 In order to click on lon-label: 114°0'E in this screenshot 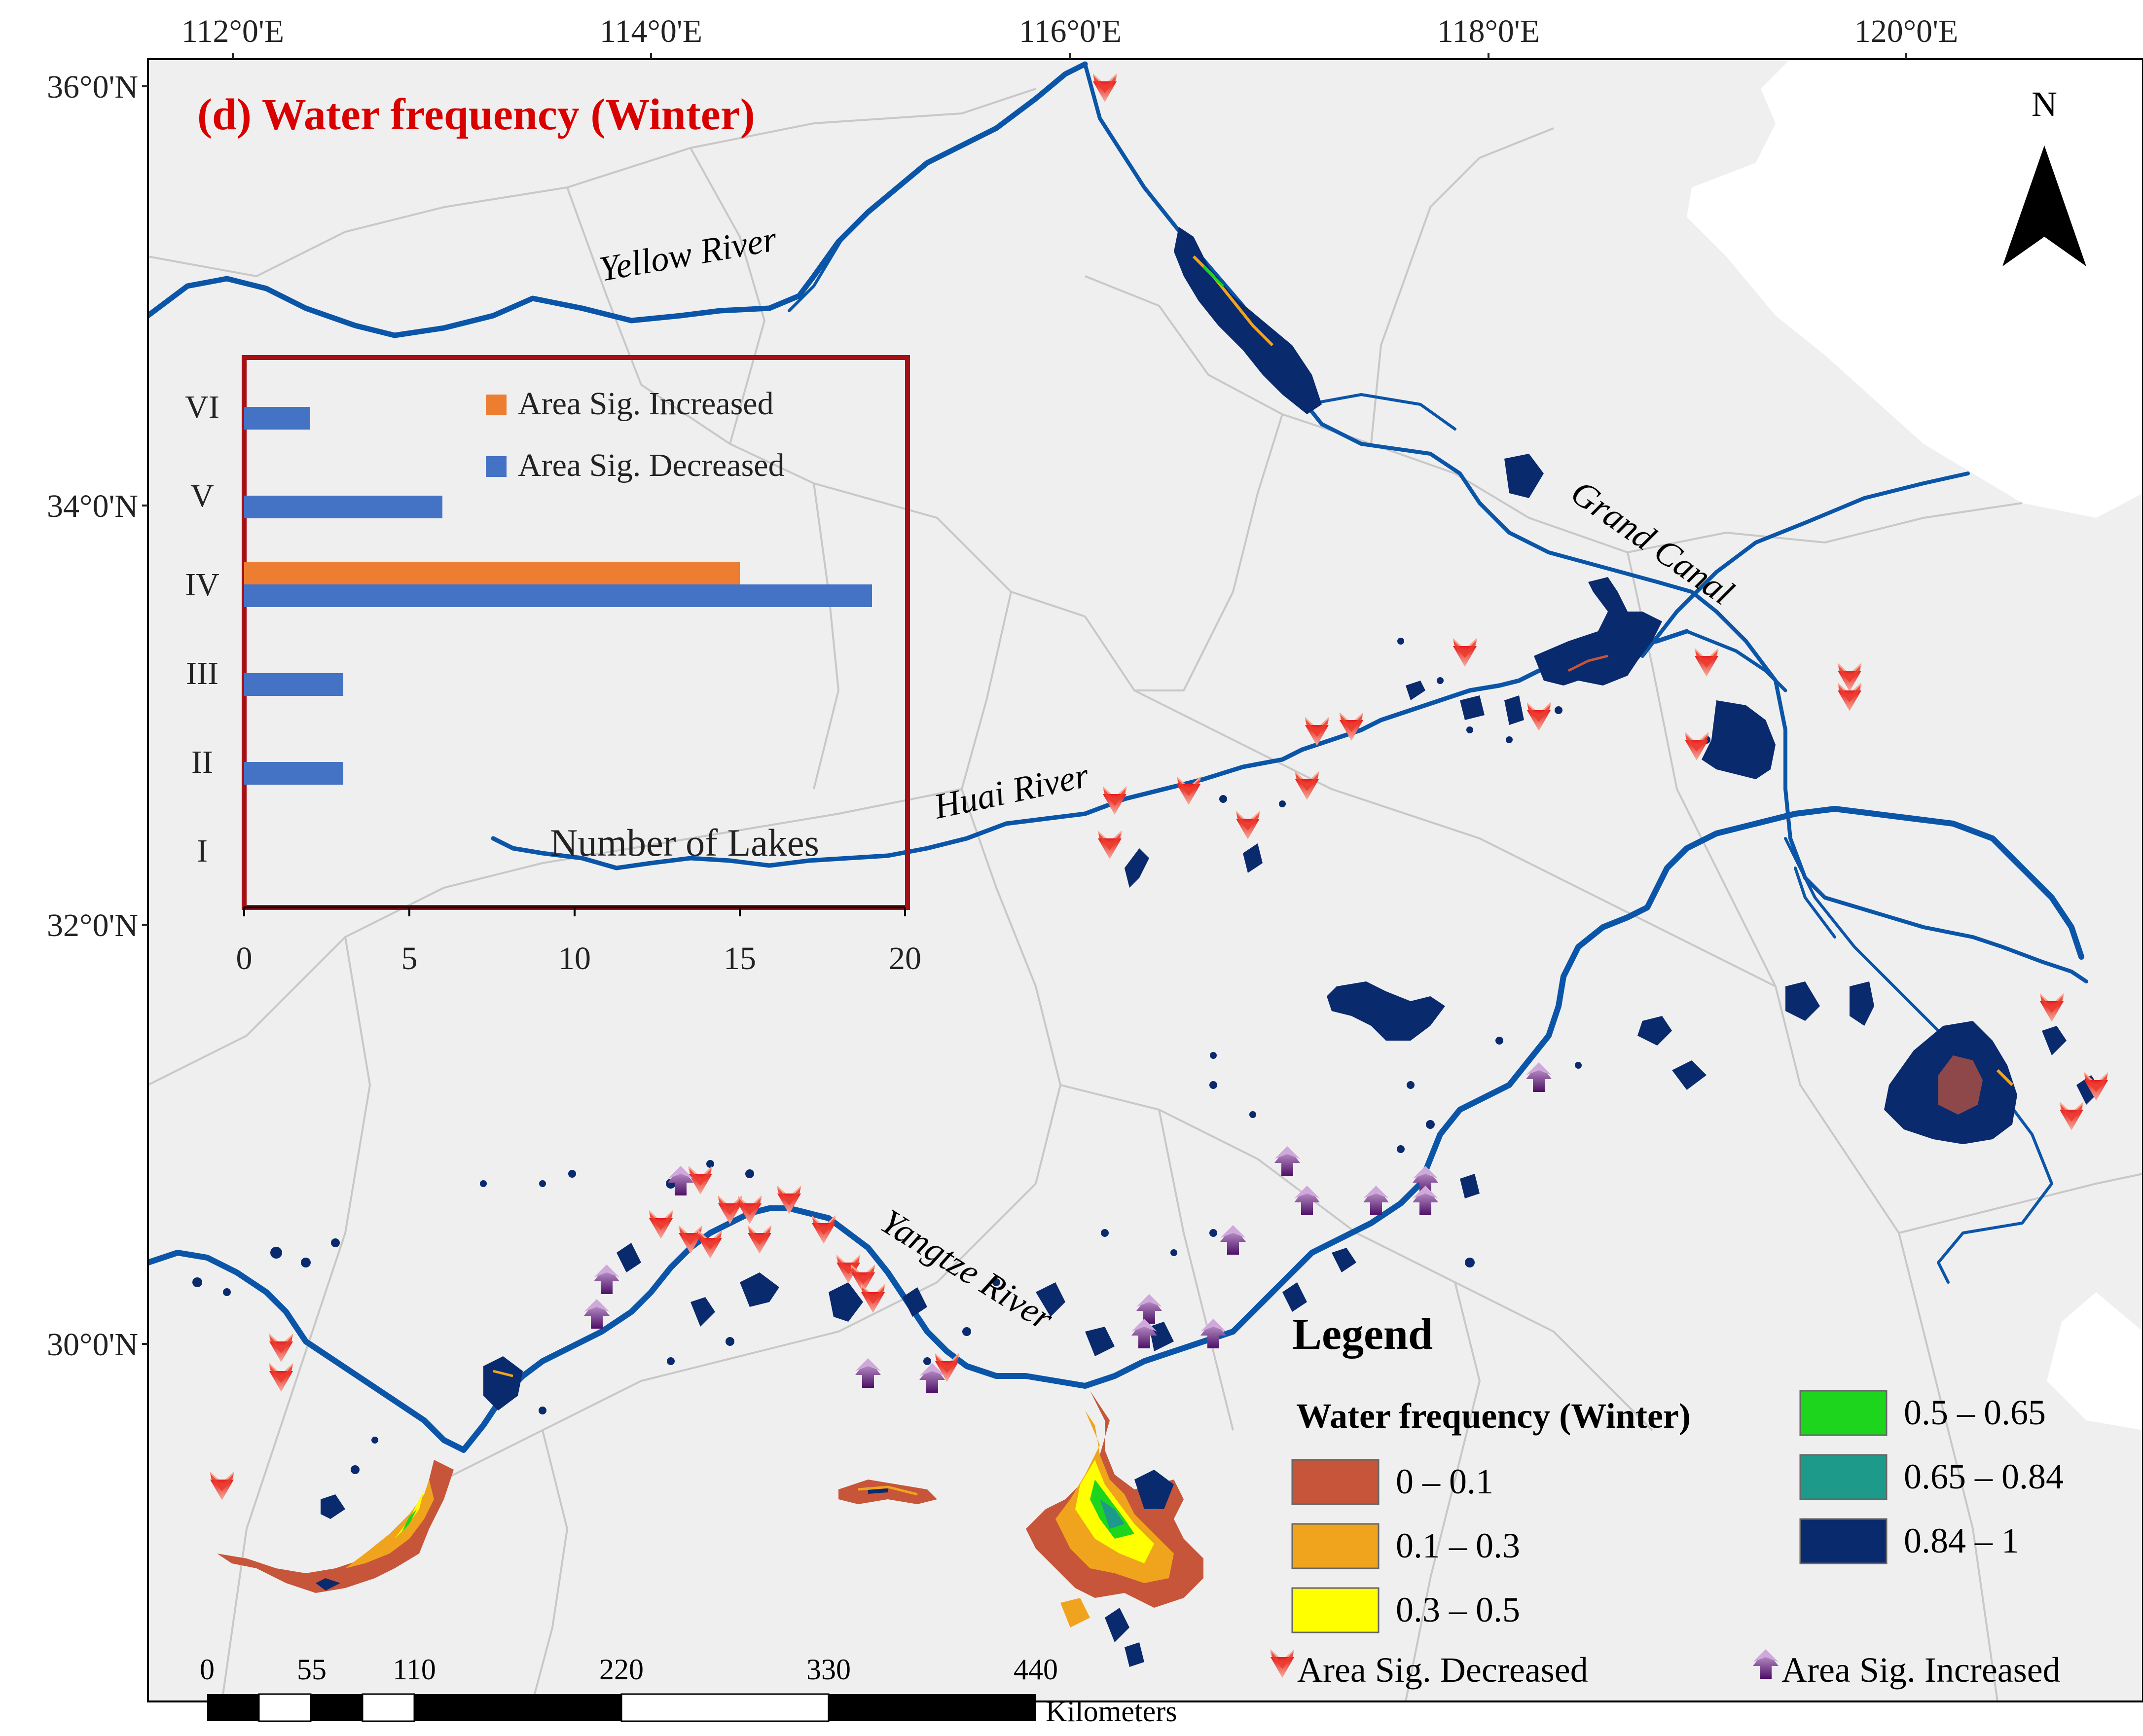, I will do `click(651, 31)`.